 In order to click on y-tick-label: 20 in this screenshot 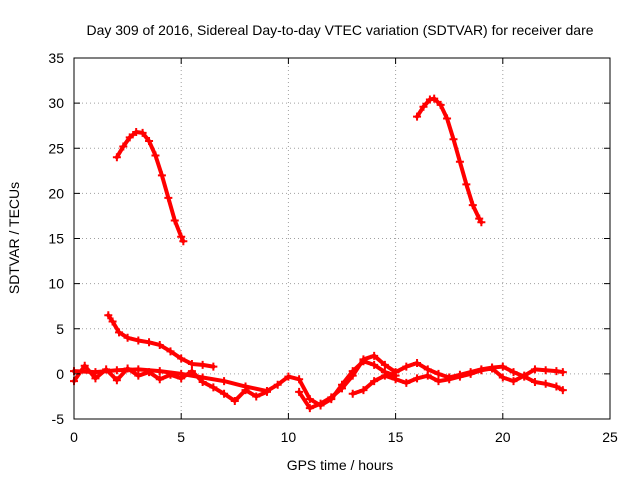, I will do `click(56, 193)`.